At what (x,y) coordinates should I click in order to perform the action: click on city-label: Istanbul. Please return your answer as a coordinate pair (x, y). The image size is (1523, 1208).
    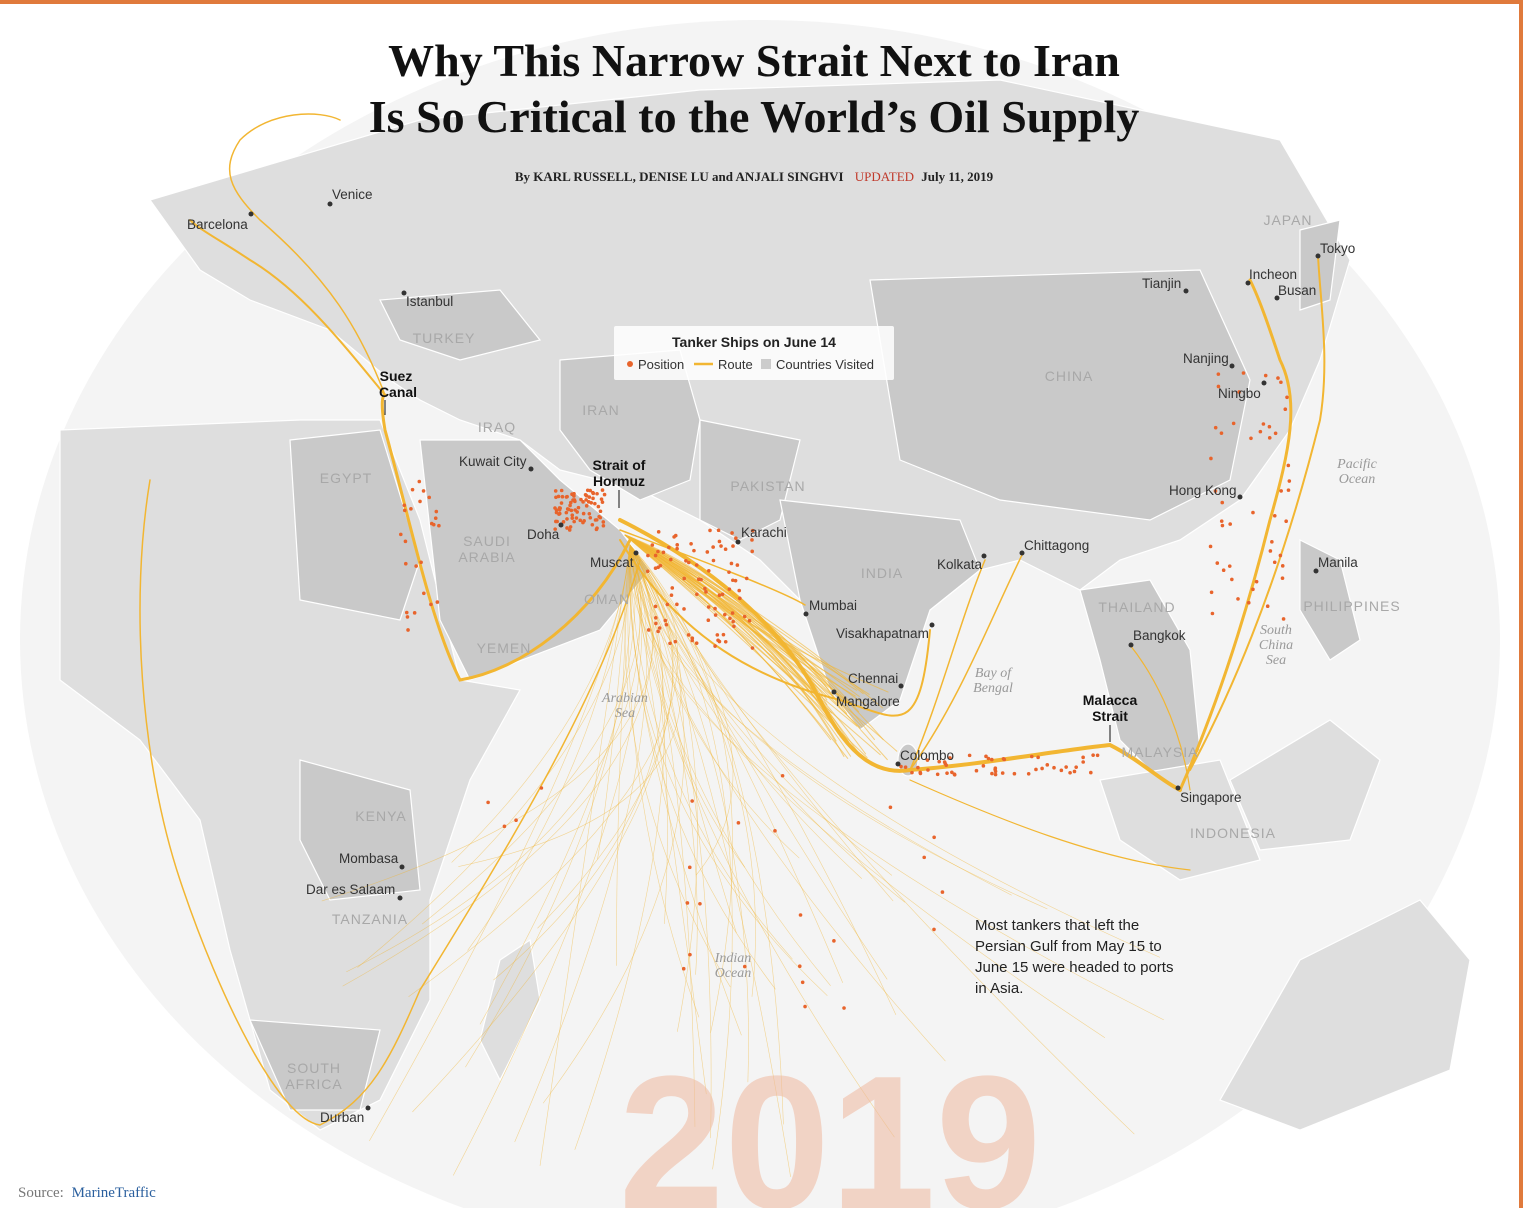
    Looking at the image, I should click on (429, 301).